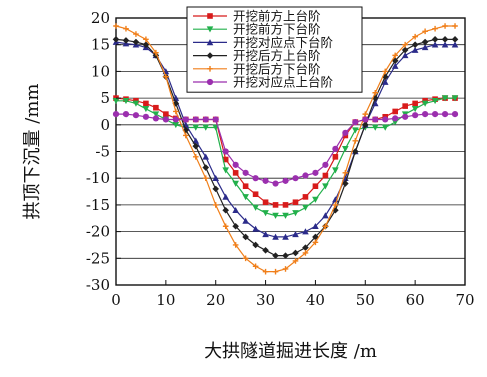 The height and width of the screenshot is (377, 487). Describe the element at coordinates (98, 258) in the screenshot. I see `y-tick-label: -25` at that location.